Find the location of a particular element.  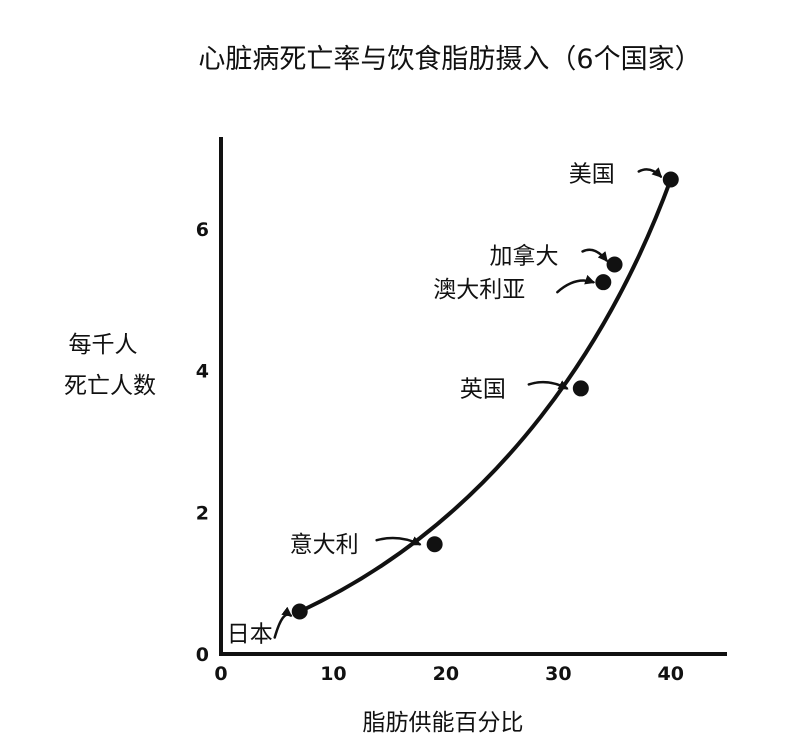

data-point-label: 澳大利亚 is located at coordinates (479, 290).